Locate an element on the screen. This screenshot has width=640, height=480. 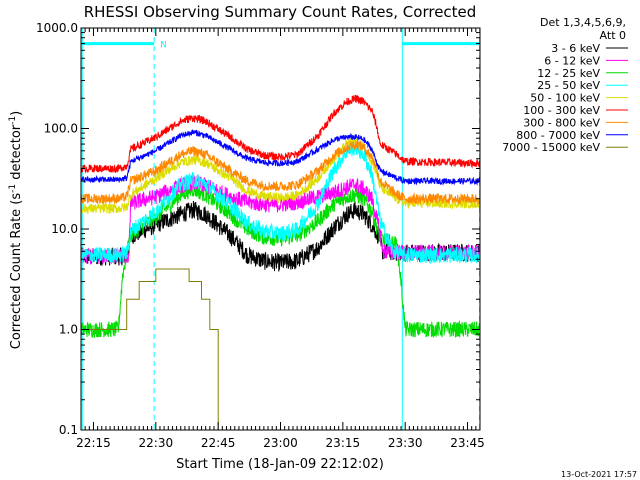
legend-label-1: 6 - 12 keV is located at coordinates (572, 60).